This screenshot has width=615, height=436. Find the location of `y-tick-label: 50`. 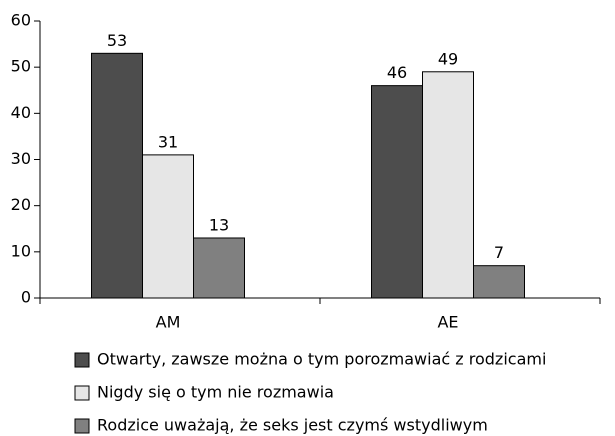

y-tick-label: 50 is located at coordinates (21, 66).